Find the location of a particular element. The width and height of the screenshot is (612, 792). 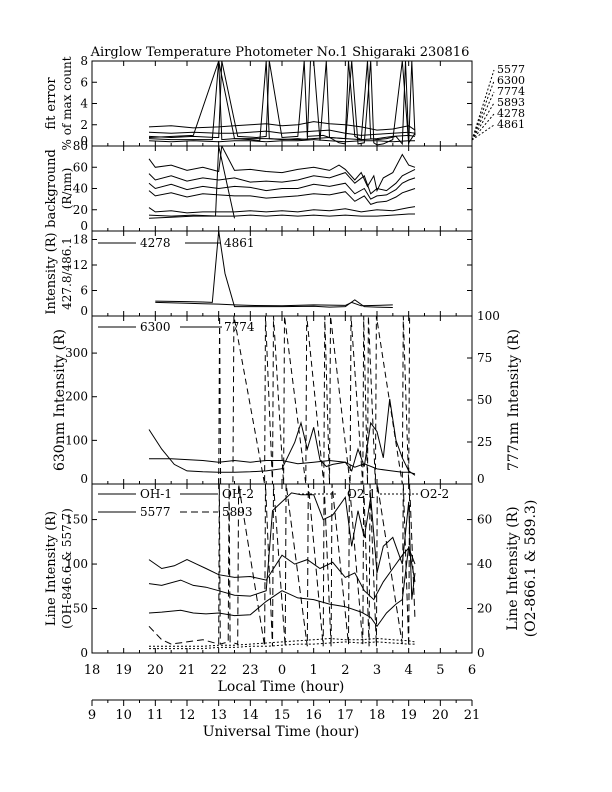

panel-background: 0 20 40 60 80 background (R/nm) is located at coordinates (258, 186).